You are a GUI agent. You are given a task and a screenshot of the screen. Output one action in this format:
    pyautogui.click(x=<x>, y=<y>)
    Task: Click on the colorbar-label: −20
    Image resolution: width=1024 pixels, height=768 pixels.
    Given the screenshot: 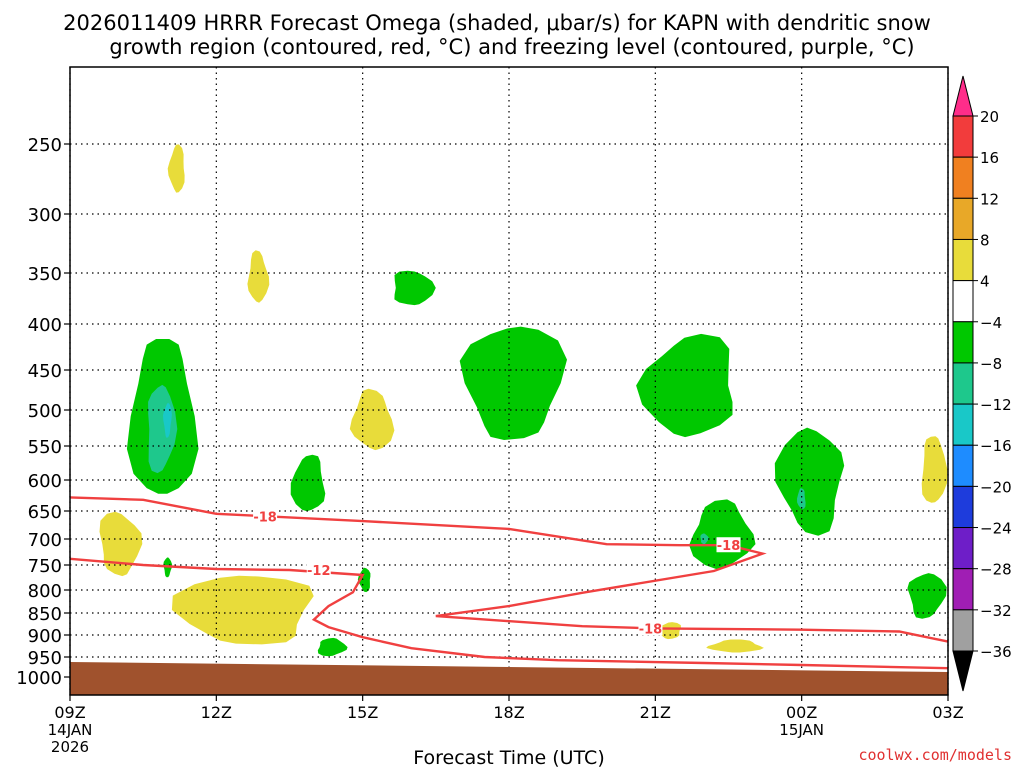 What is the action you would take?
    pyautogui.click(x=996, y=487)
    